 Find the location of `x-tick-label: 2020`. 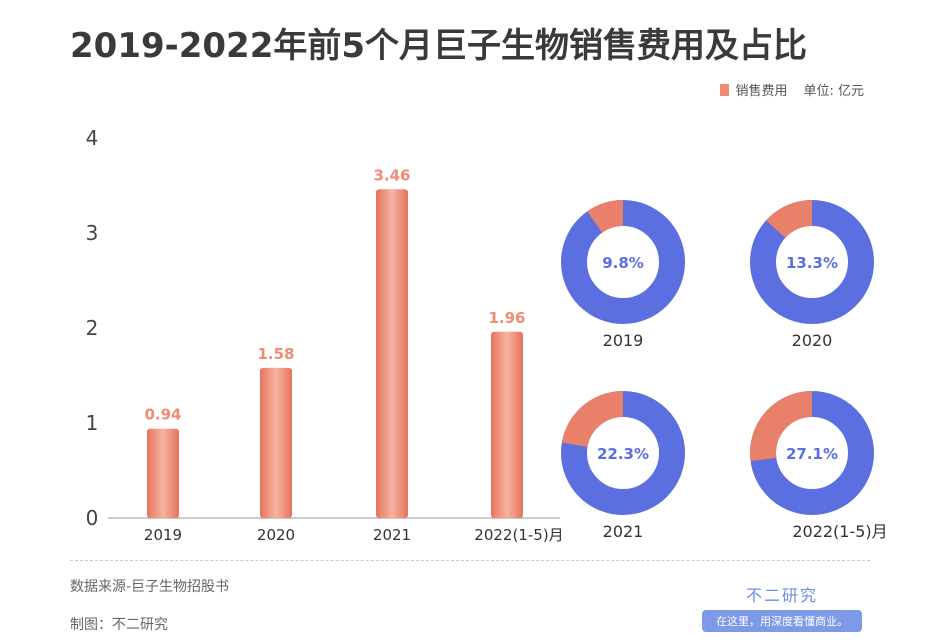

x-tick-label: 2020 is located at coordinates (276, 535).